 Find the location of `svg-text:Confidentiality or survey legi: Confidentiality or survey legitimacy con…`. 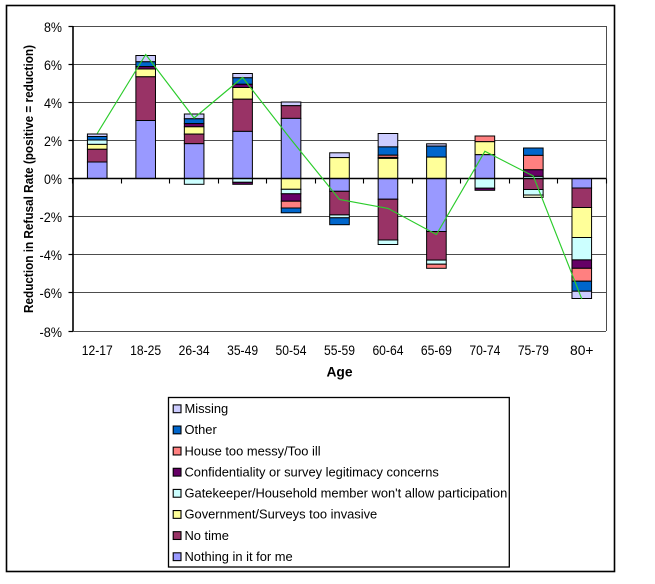

svg-text:Confidentiality or survey legi: Confidentiality or survey legitimacy con… is located at coordinates (312, 471).